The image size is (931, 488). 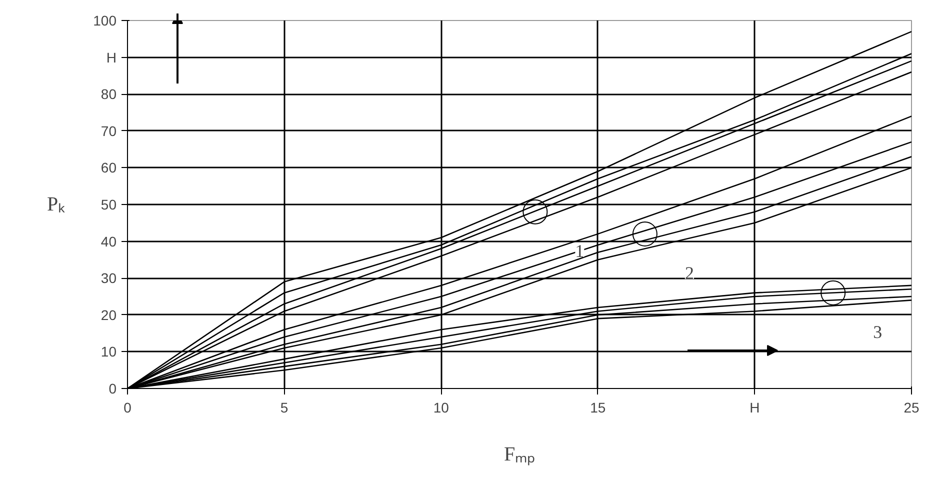 What do you see at coordinates (689, 272) in the screenshot?
I see `annotation: 2` at bounding box center [689, 272].